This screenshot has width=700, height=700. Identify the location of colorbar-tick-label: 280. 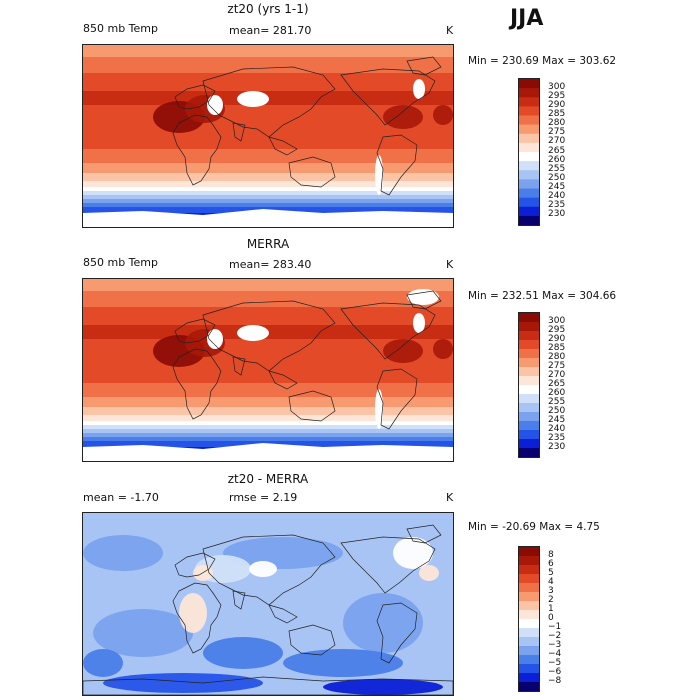
(557, 123).